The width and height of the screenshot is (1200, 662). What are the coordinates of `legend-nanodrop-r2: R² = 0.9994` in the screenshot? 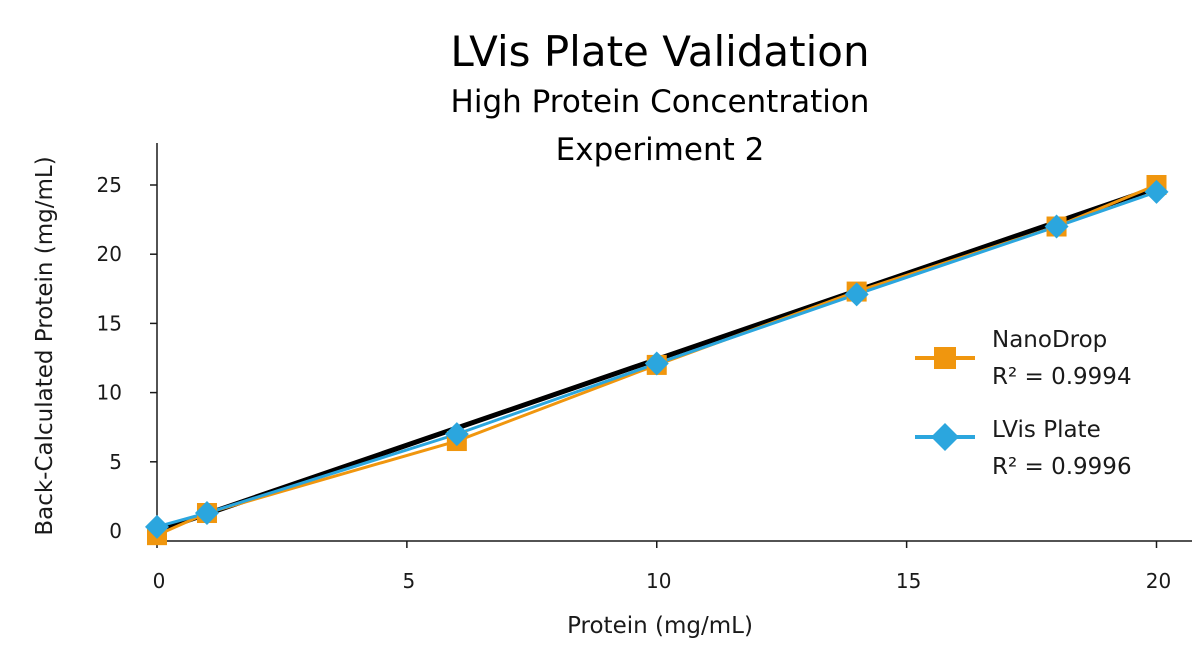 It's located at (1062, 377).